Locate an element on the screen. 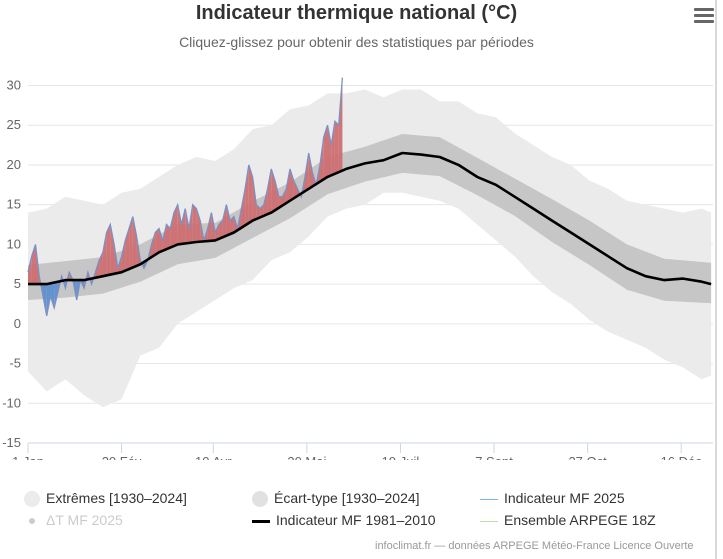 The height and width of the screenshot is (559, 723). y-tick-label: 15 is located at coordinates (14, 204).